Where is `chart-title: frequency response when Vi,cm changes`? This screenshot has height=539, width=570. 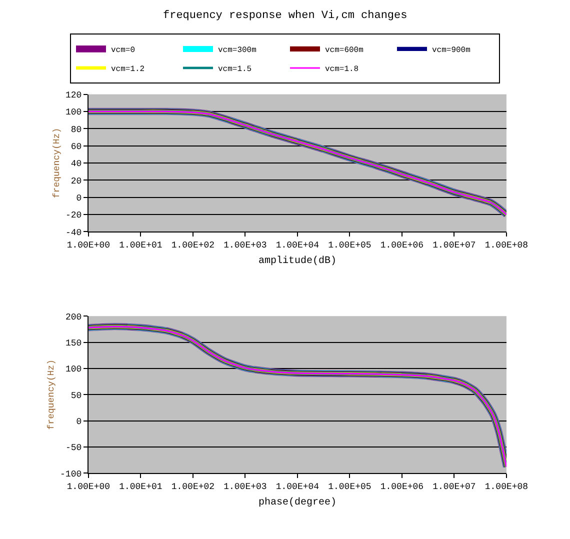
chart-title: frequency response when Vi,cm changes is located at coordinates (285, 16).